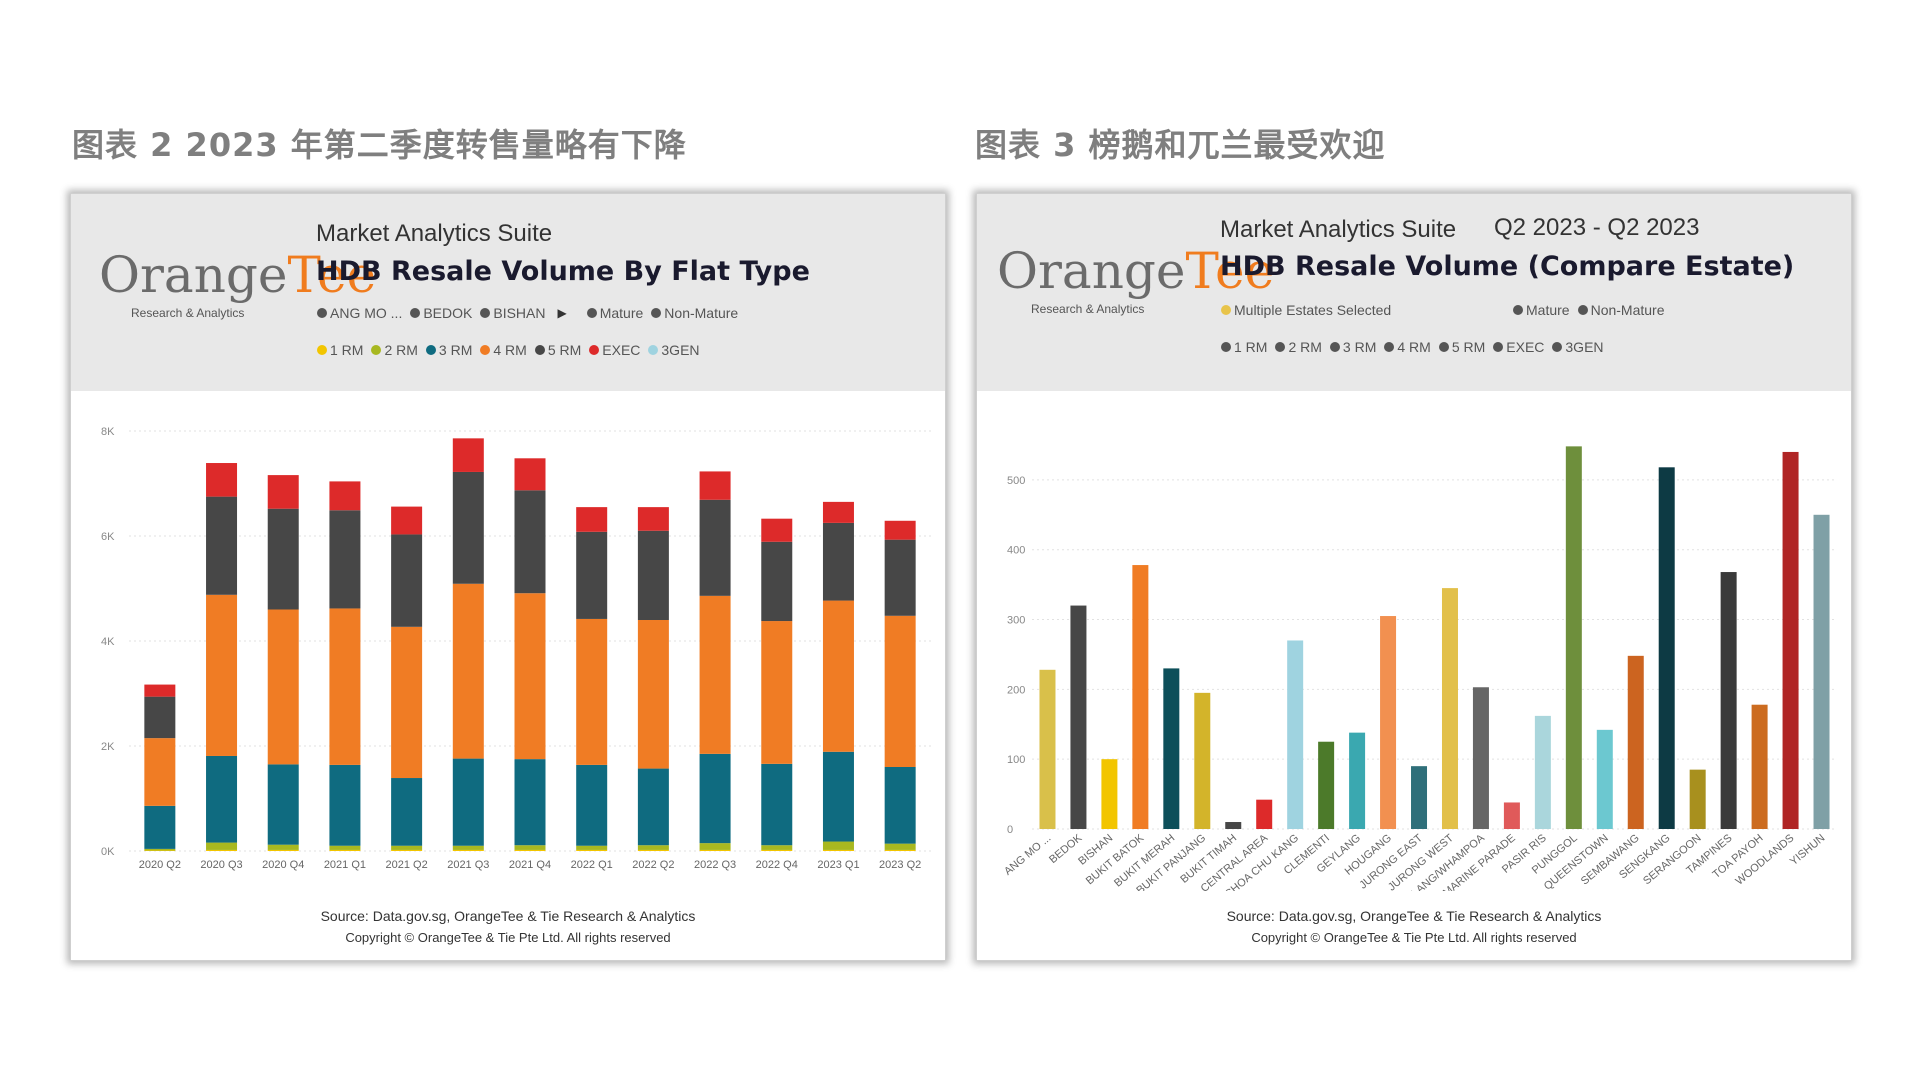  Describe the element at coordinates (1016, 621) in the screenshot. I see `y-tick-label: 300` at that location.